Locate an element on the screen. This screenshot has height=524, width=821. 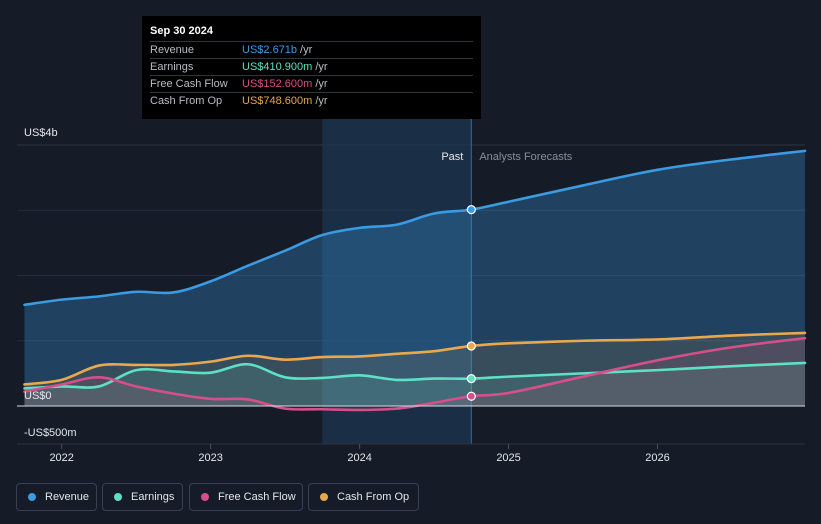
earnings-point is located at coordinates (471, 378).